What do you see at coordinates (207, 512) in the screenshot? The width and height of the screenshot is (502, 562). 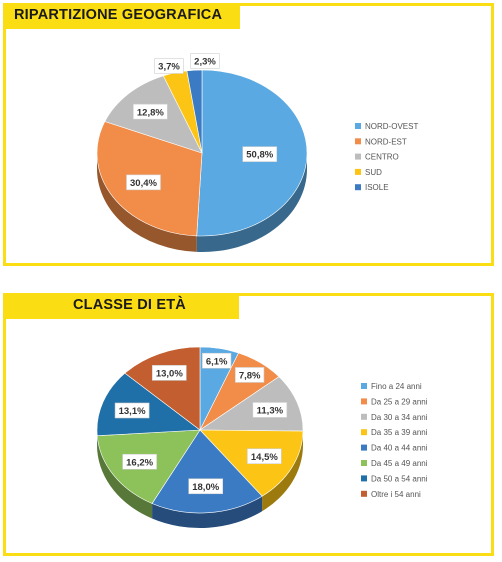 I see `age-slice-side-da-40-a-44-anni` at bounding box center [207, 512].